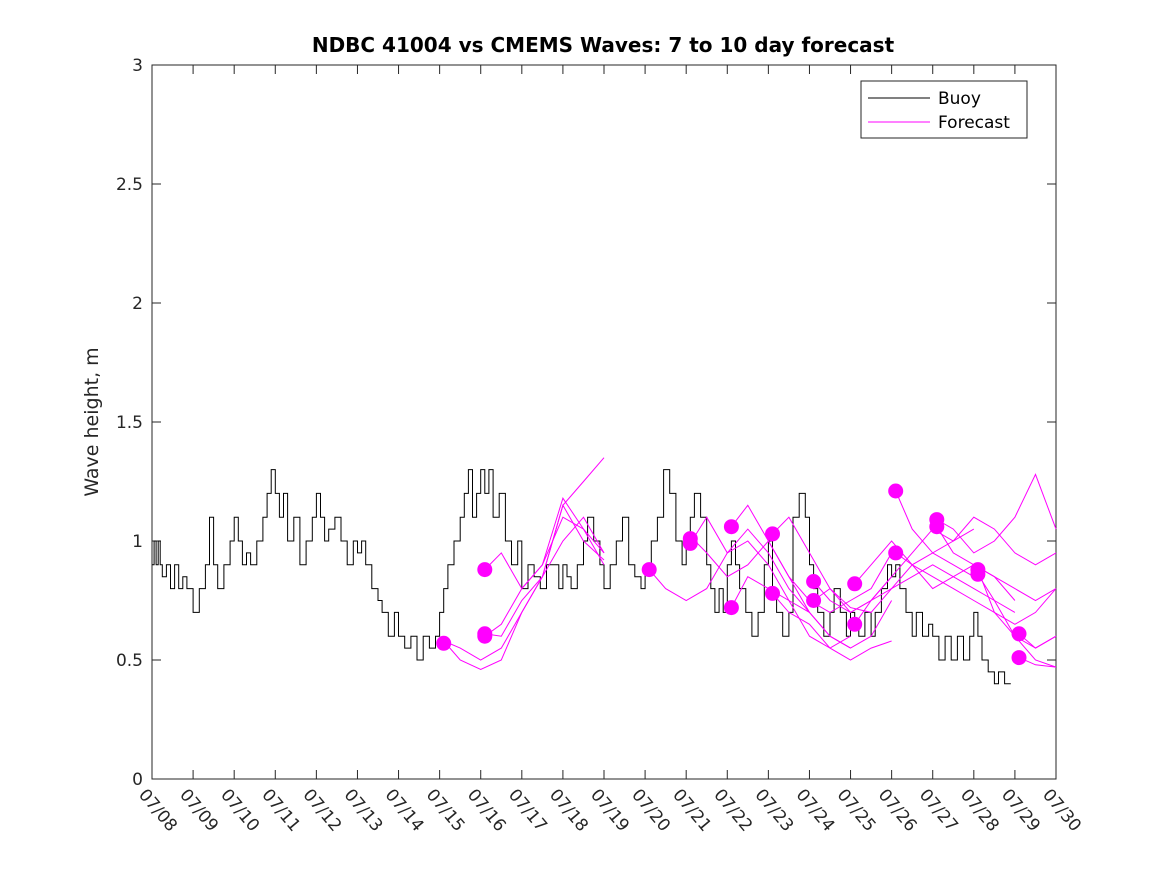 This screenshot has width=1167, height=875. What do you see at coordinates (137, 304) in the screenshot?
I see `y-tick-label: 2` at bounding box center [137, 304].